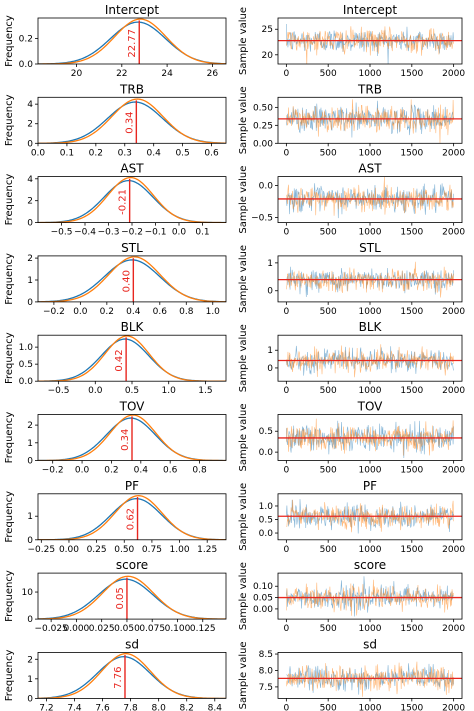 This screenshot has width=474, height=711. I want to click on trace-y-tick-label: 8.0, so click(266, 671).